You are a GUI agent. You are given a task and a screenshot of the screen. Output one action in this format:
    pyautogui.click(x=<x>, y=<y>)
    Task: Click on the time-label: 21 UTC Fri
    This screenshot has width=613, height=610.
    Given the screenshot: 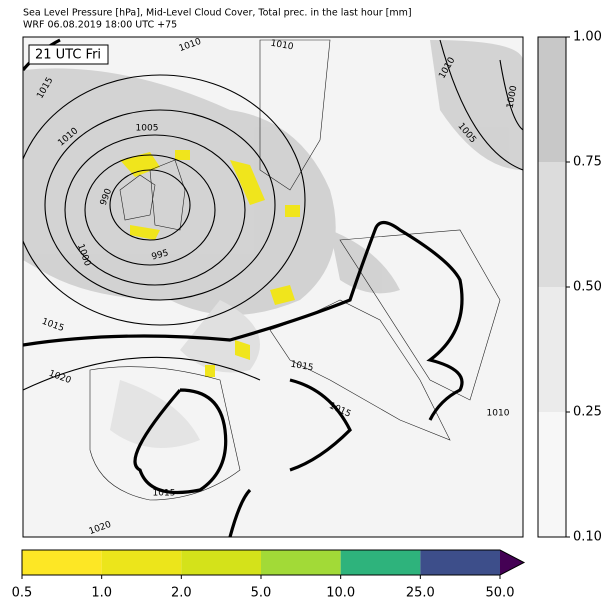 What is the action you would take?
    pyautogui.click(x=68, y=55)
    